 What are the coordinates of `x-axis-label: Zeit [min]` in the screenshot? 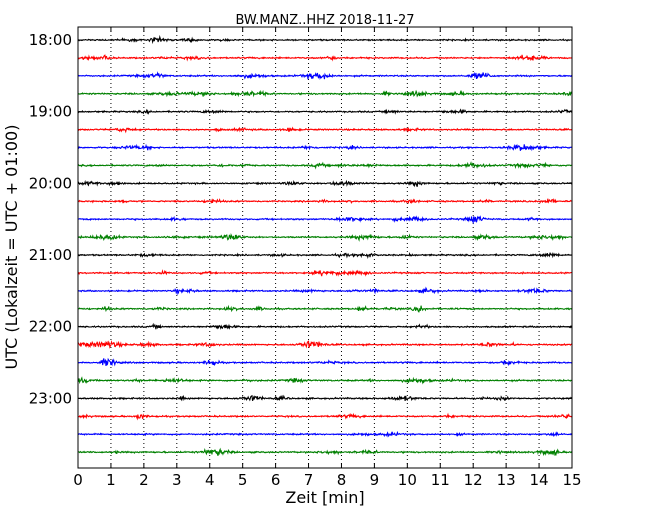 It's located at (324, 497).